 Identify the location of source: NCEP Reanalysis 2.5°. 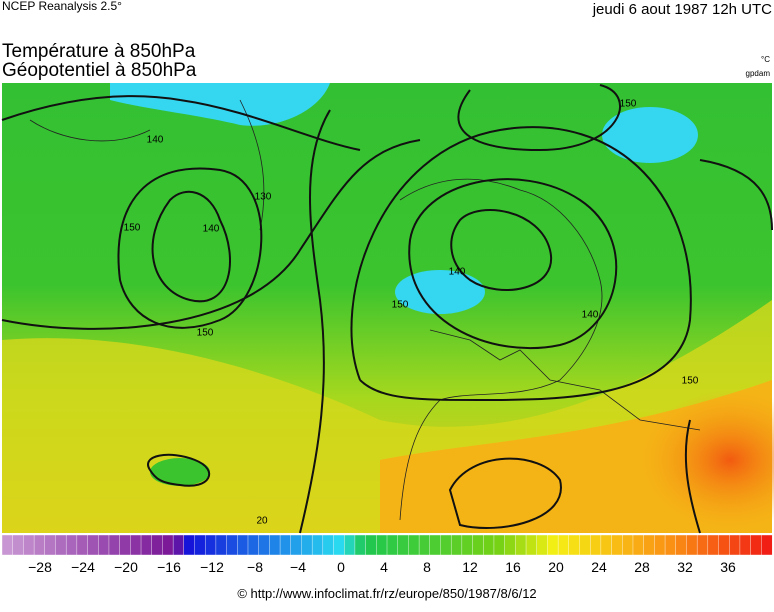
(62, 6).